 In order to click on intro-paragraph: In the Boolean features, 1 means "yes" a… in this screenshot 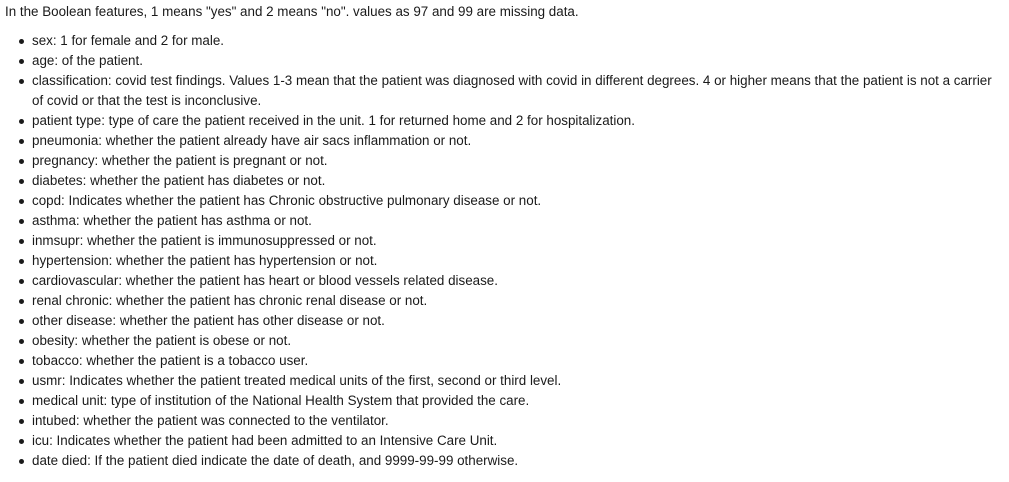, I will do `click(292, 11)`.